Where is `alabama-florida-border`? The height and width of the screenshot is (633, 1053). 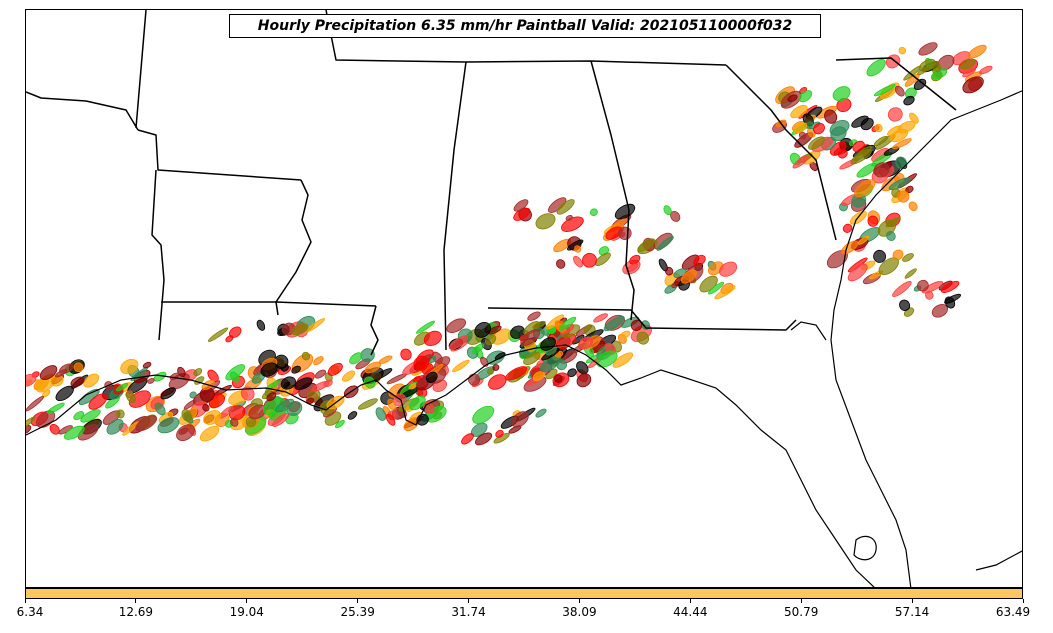 alabama-florida-border is located at coordinates (642, 319).